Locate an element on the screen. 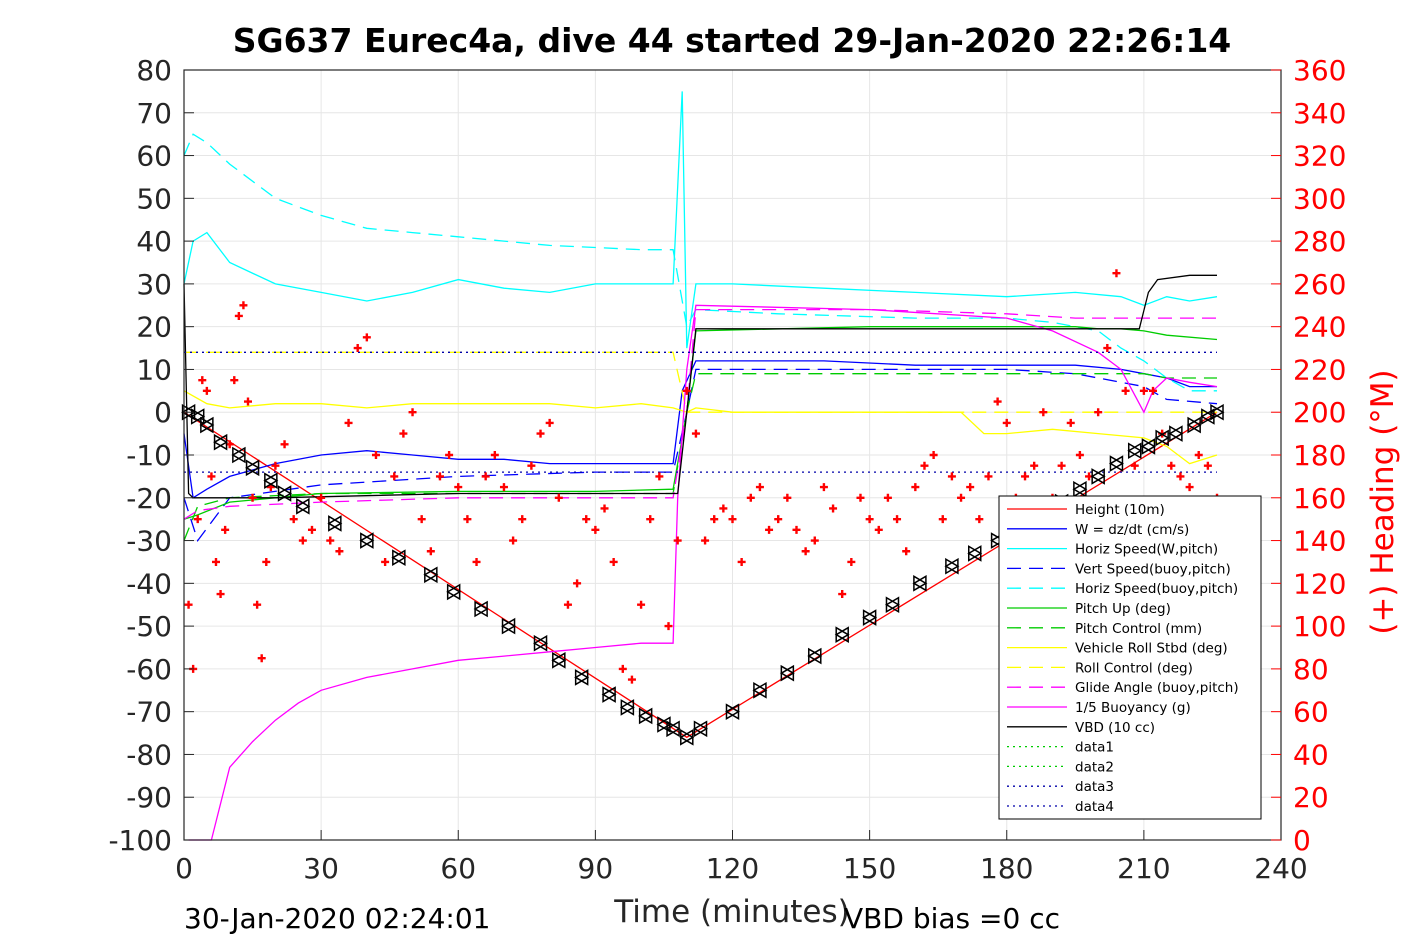 This screenshot has width=1417, height=945. y-left-tick-label: 40 is located at coordinates (154, 241).